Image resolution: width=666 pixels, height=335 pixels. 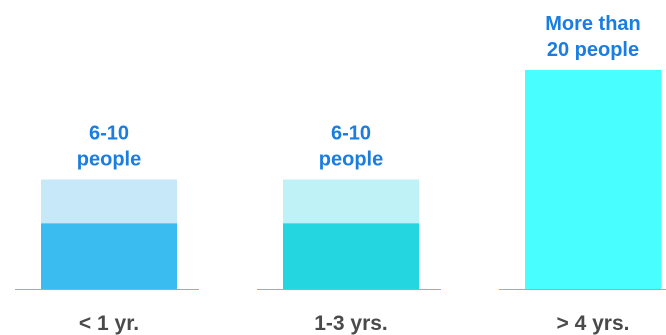 I want to click on category-labels-group: < 1 yr. 1-3 yrs. > 4 yrs., so click(x=354, y=323).